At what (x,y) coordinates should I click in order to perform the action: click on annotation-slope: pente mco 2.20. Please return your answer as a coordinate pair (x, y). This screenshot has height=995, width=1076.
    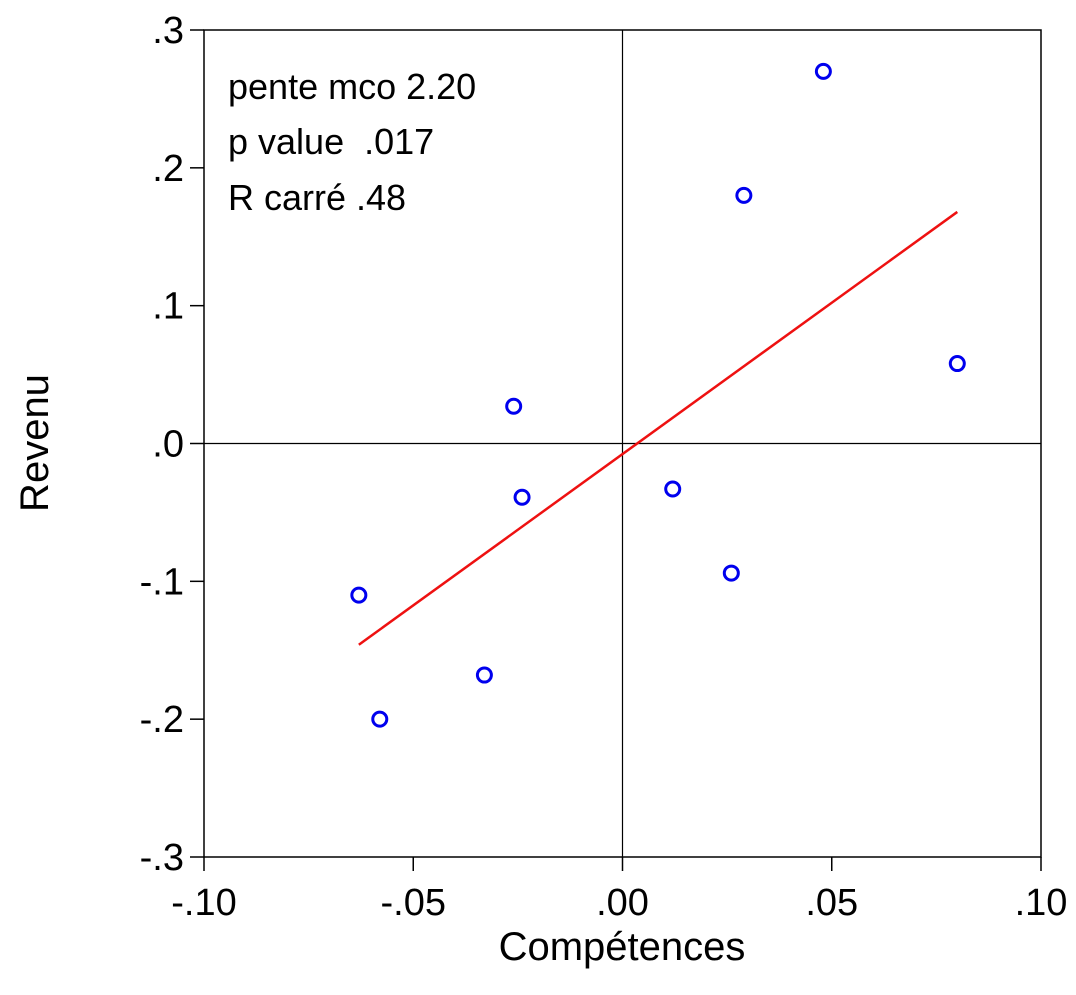
    Looking at the image, I should click on (352, 86).